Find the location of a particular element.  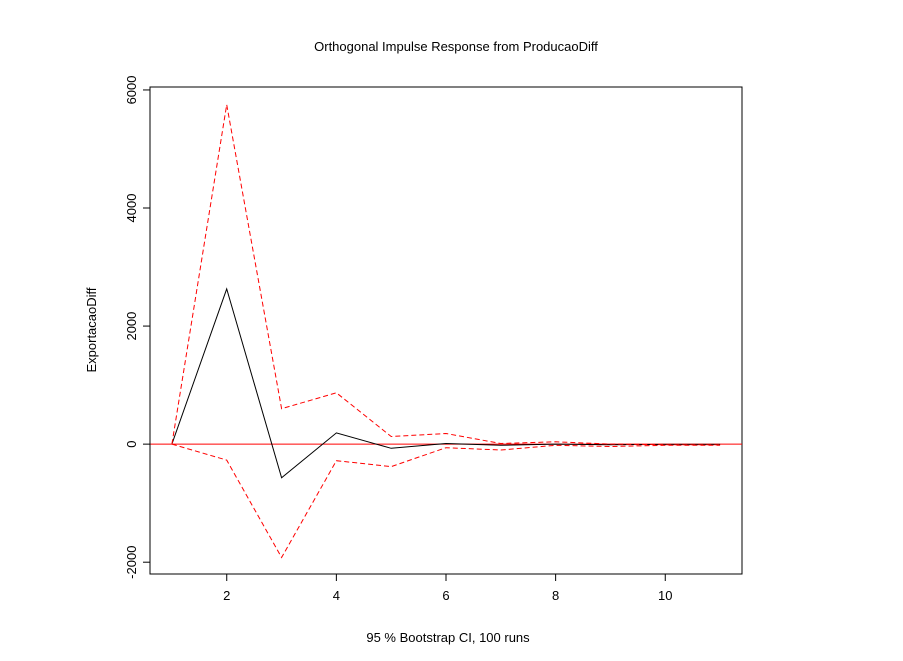

y-tick-label: -2000 is located at coordinates (131, 562).